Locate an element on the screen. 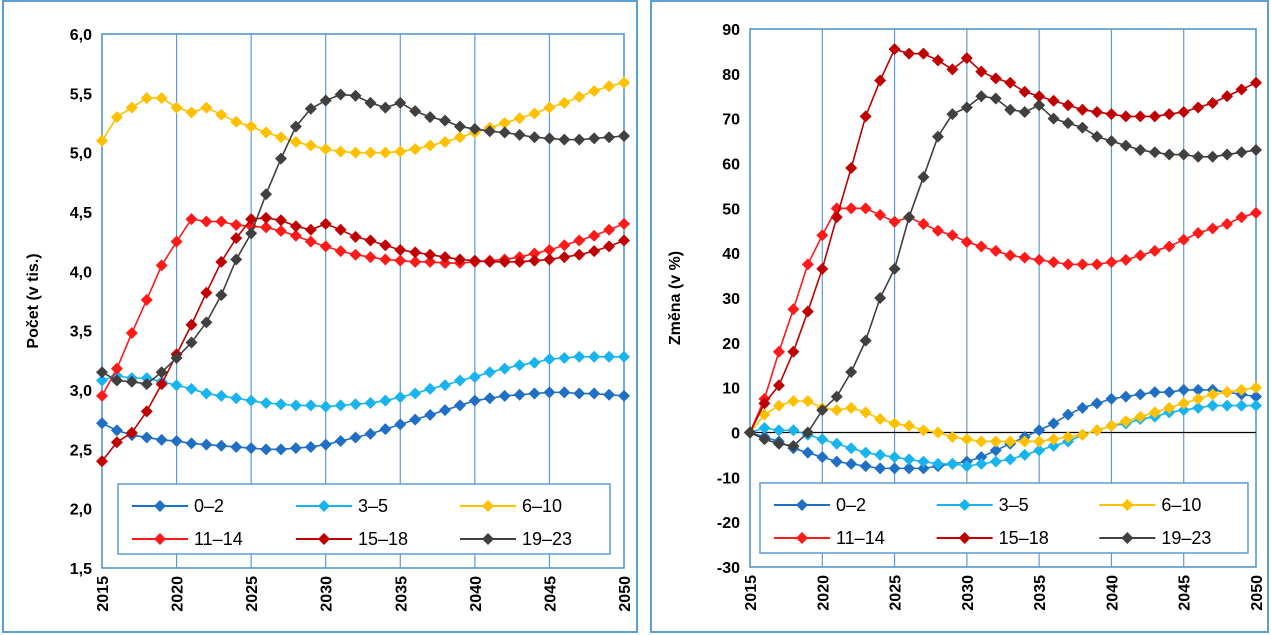  y-tick-label: 20 is located at coordinates (731, 344).